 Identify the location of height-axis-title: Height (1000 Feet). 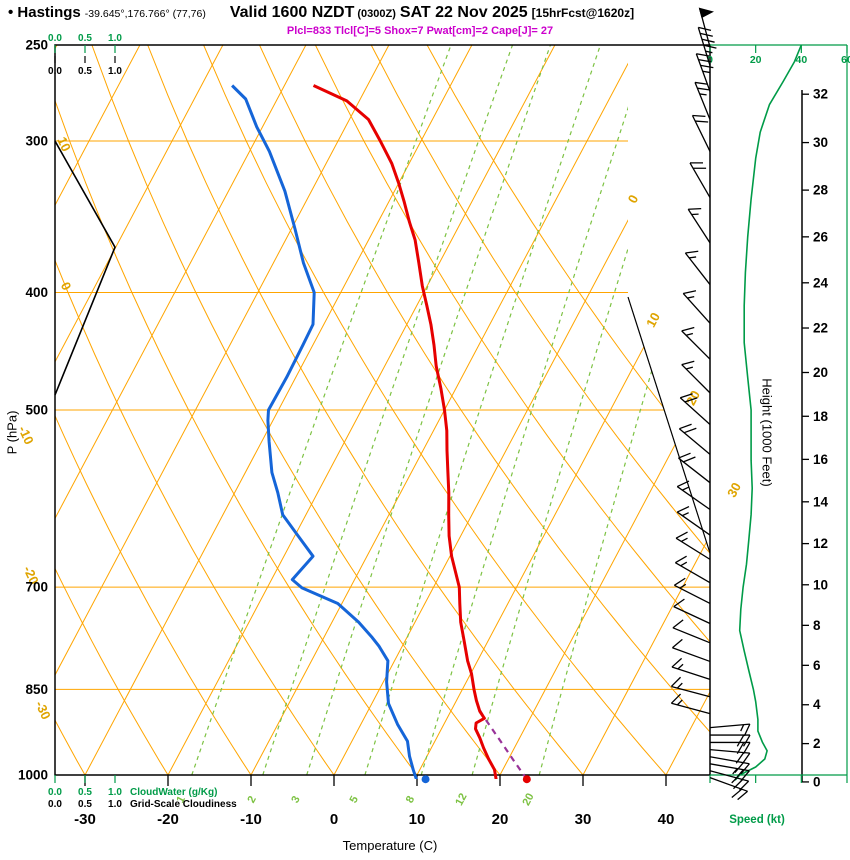
(767, 432).